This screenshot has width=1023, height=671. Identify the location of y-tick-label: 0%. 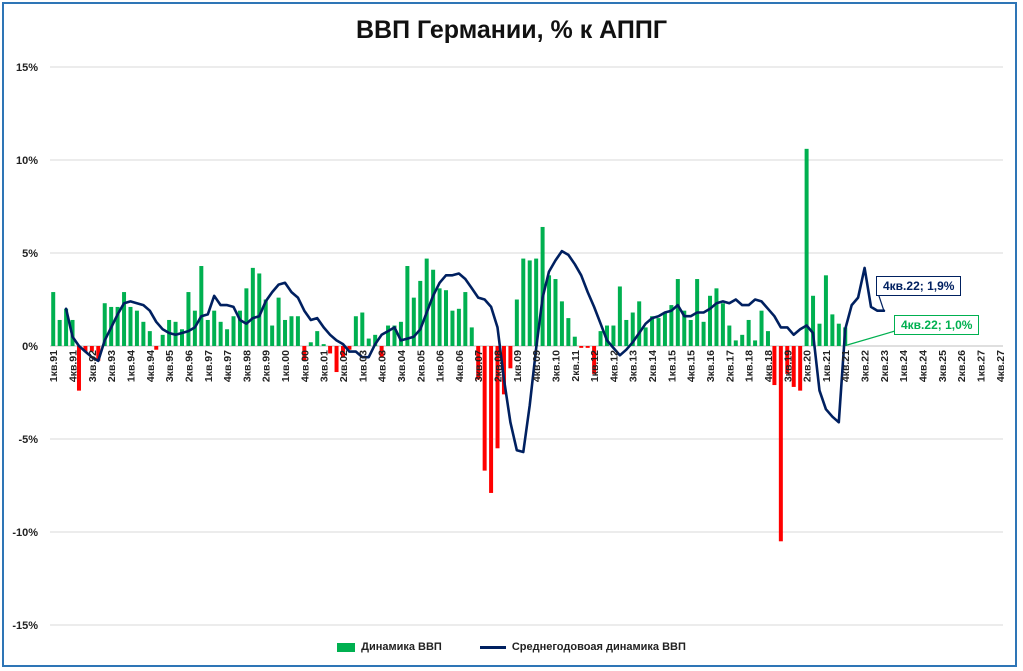
(30, 347).